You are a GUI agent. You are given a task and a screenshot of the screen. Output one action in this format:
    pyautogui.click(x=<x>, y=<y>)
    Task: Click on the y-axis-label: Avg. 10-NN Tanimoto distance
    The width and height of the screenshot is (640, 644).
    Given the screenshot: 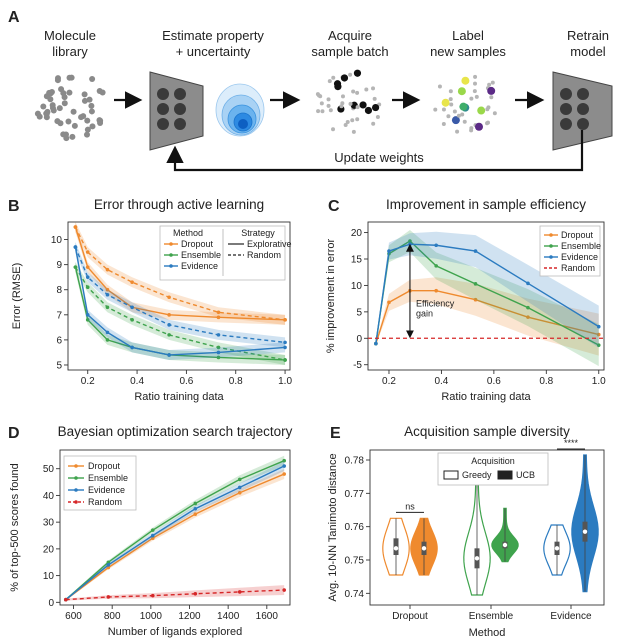 What is the action you would take?
    pyautogui.click(x=333, y=527)
    